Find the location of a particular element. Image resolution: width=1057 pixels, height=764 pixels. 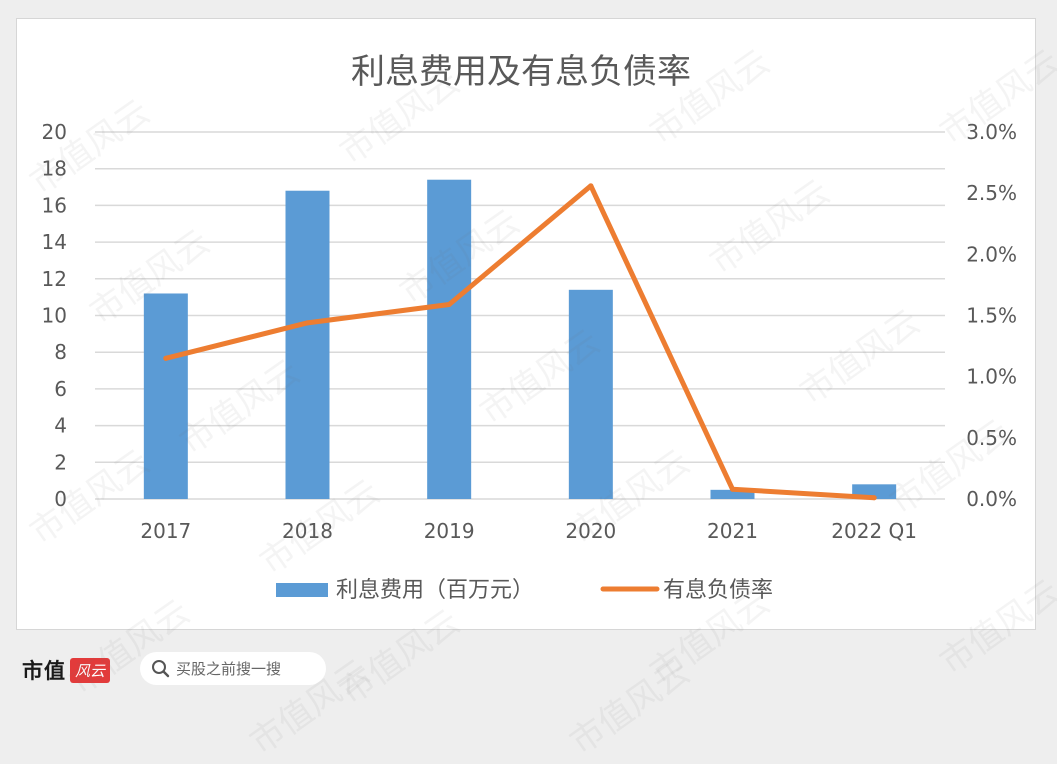

left-tick-label: 4 is located at coordinates (60, 426).